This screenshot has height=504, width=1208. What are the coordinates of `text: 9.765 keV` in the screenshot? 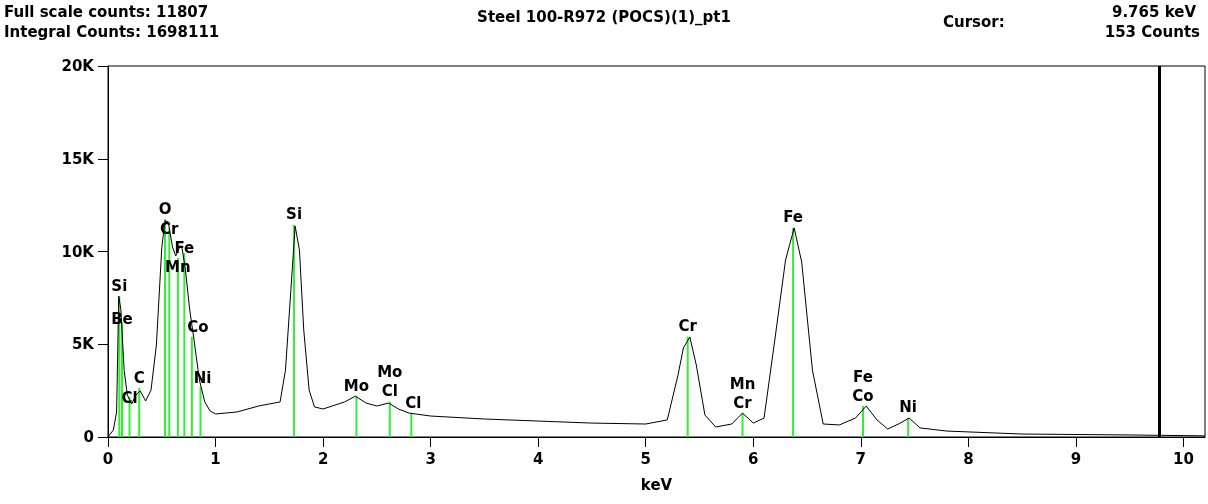 It's located at (1154, 11).